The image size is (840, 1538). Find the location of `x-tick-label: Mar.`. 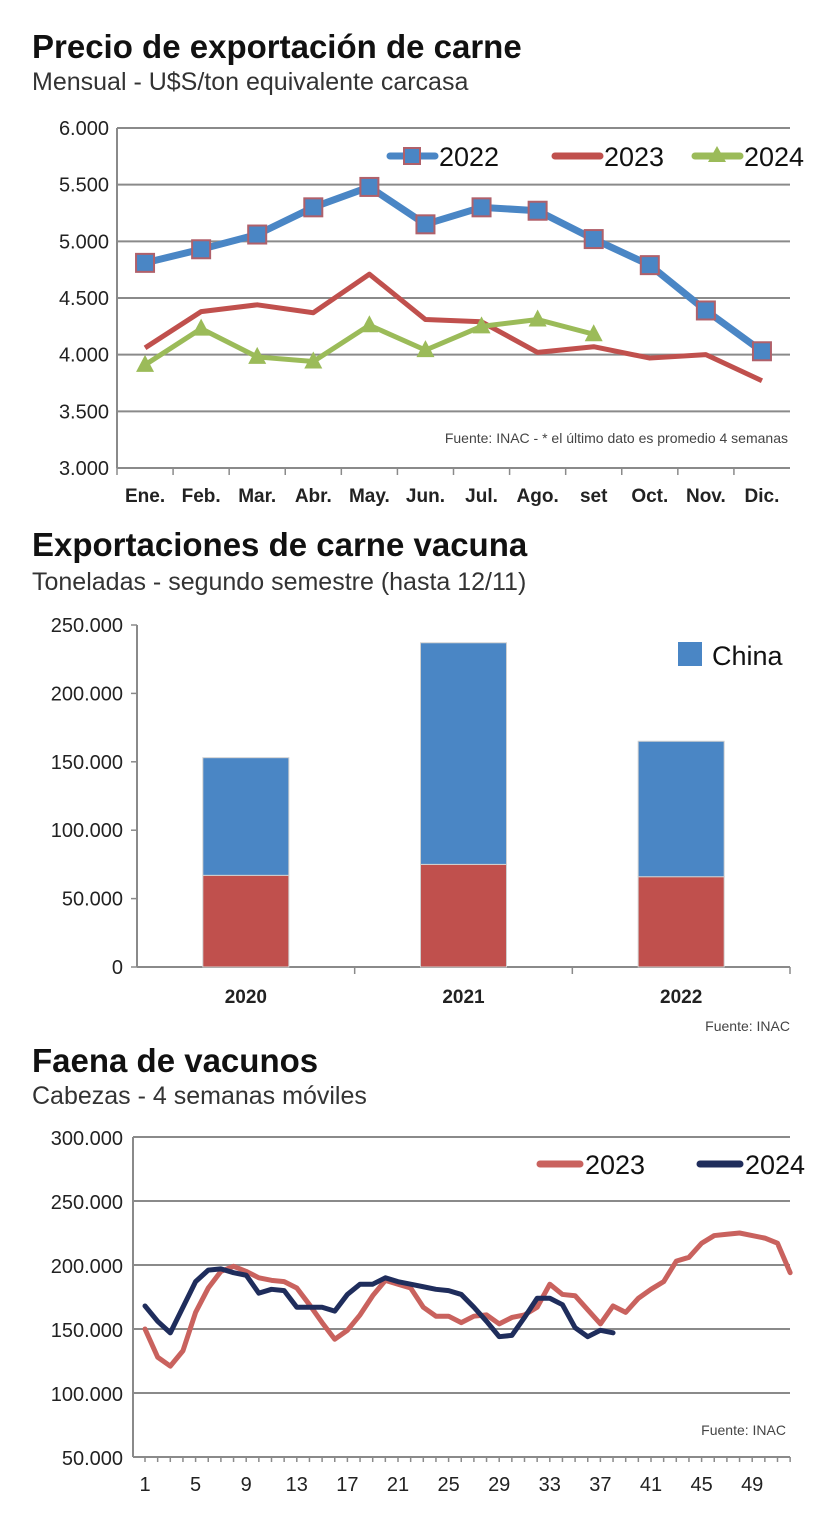

x-tick-label: Mar. is located at coordinates (257, 496).